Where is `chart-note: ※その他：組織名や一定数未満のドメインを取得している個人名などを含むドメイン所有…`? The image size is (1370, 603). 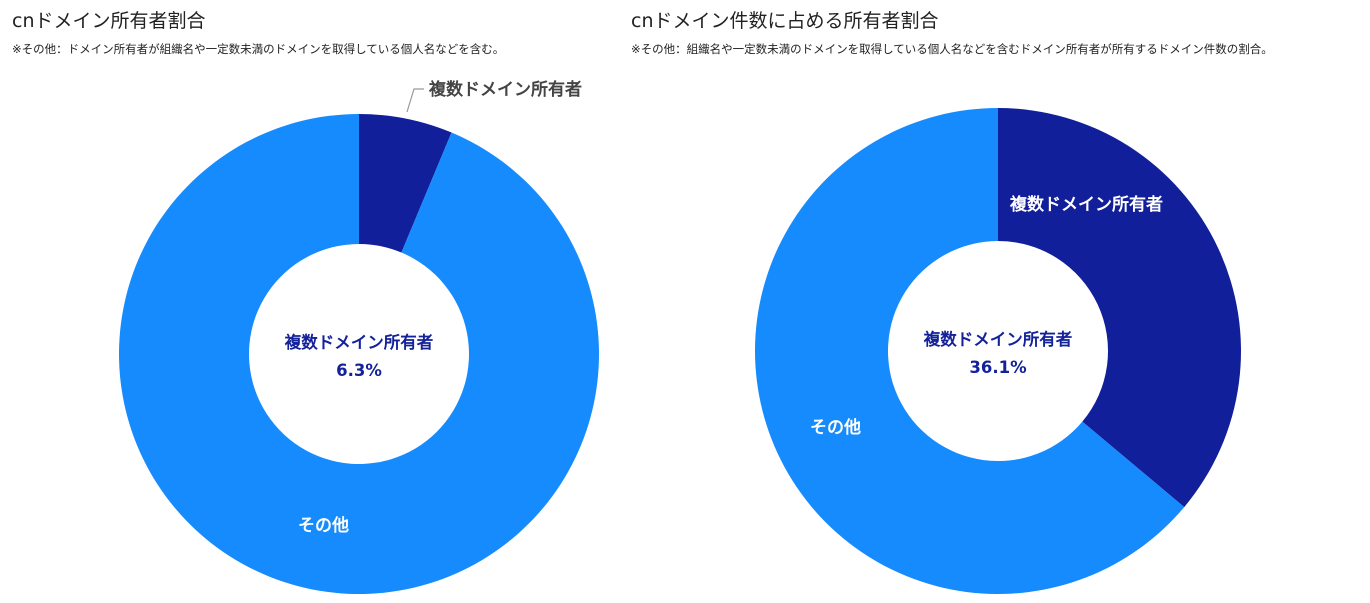 chart-note: ※その他：組織名や一定数未満のドメインを取得している個人名などを含むドメイン所有… is located at coordinates (952, 49).